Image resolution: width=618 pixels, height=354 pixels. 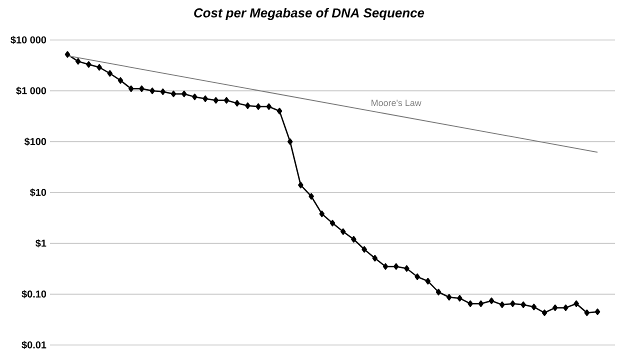 I want to click on y-tick-label: $100, so click(x=35, y=142).